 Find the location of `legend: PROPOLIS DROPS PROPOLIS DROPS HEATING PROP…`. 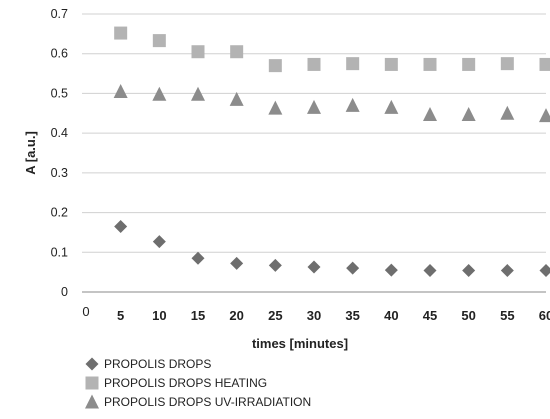

legend: PROPOLIS DROPS PROPOLIS DROPS HEATING PROP… is located at coordinates (198, 383).